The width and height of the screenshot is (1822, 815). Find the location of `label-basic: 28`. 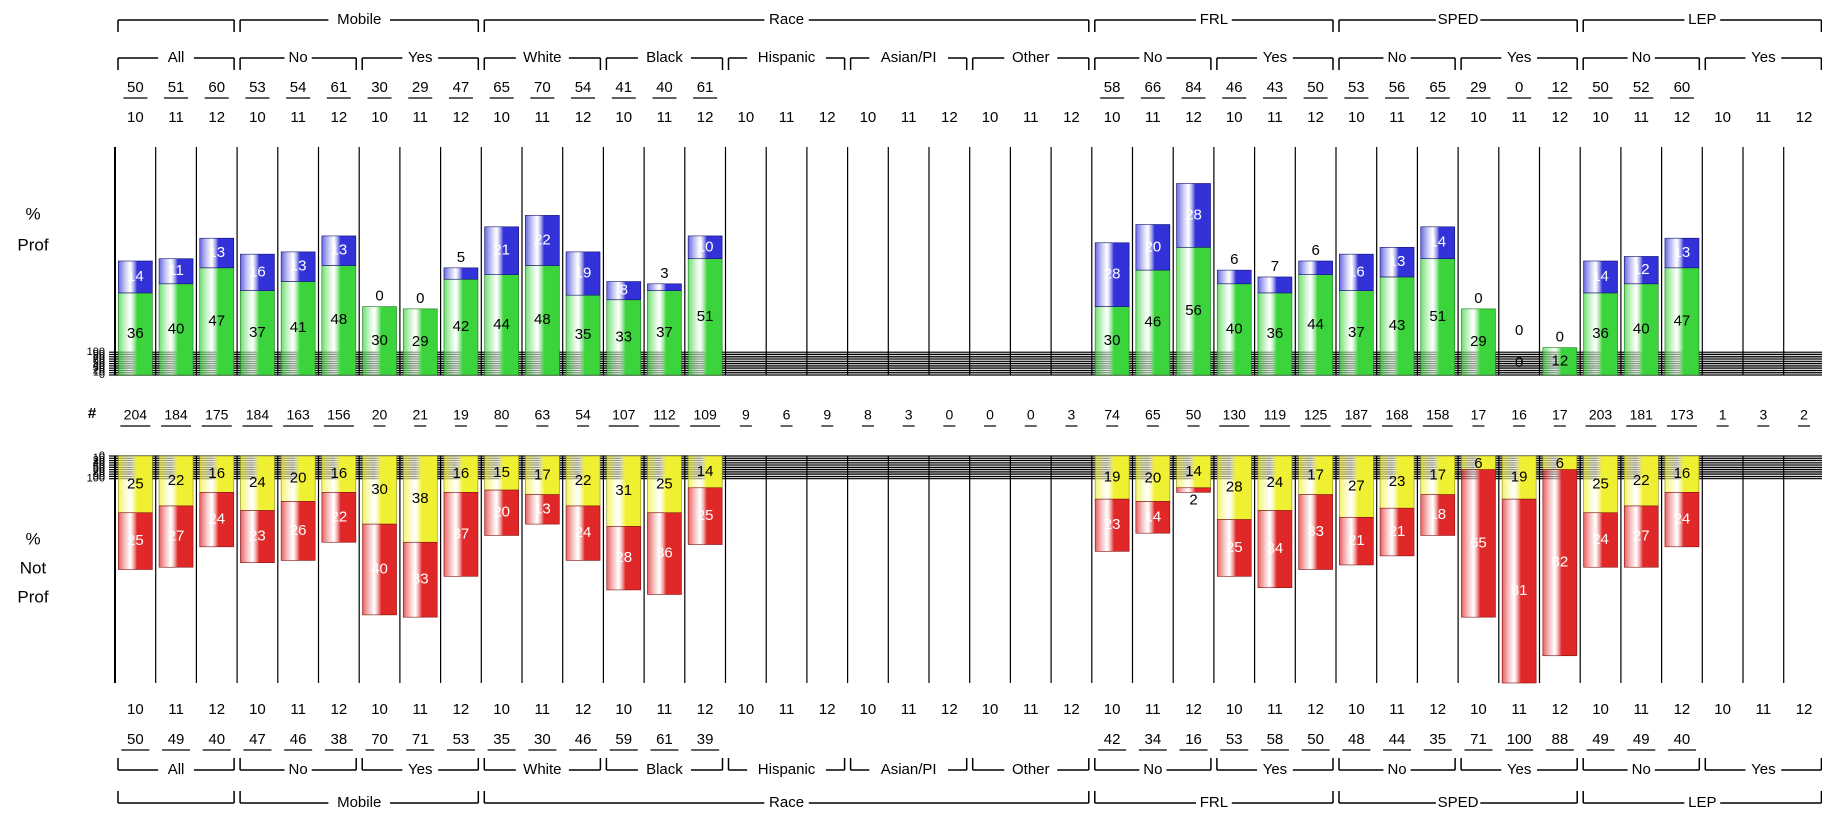

label-basic: 28 is located at coordinates (1234, 487).